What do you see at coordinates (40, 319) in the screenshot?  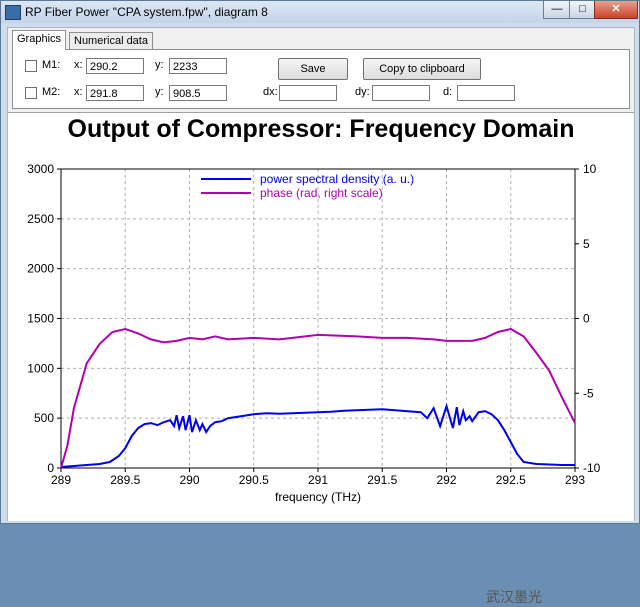 I see `y-tick-label: 1500` at bounding box center [40, 319].